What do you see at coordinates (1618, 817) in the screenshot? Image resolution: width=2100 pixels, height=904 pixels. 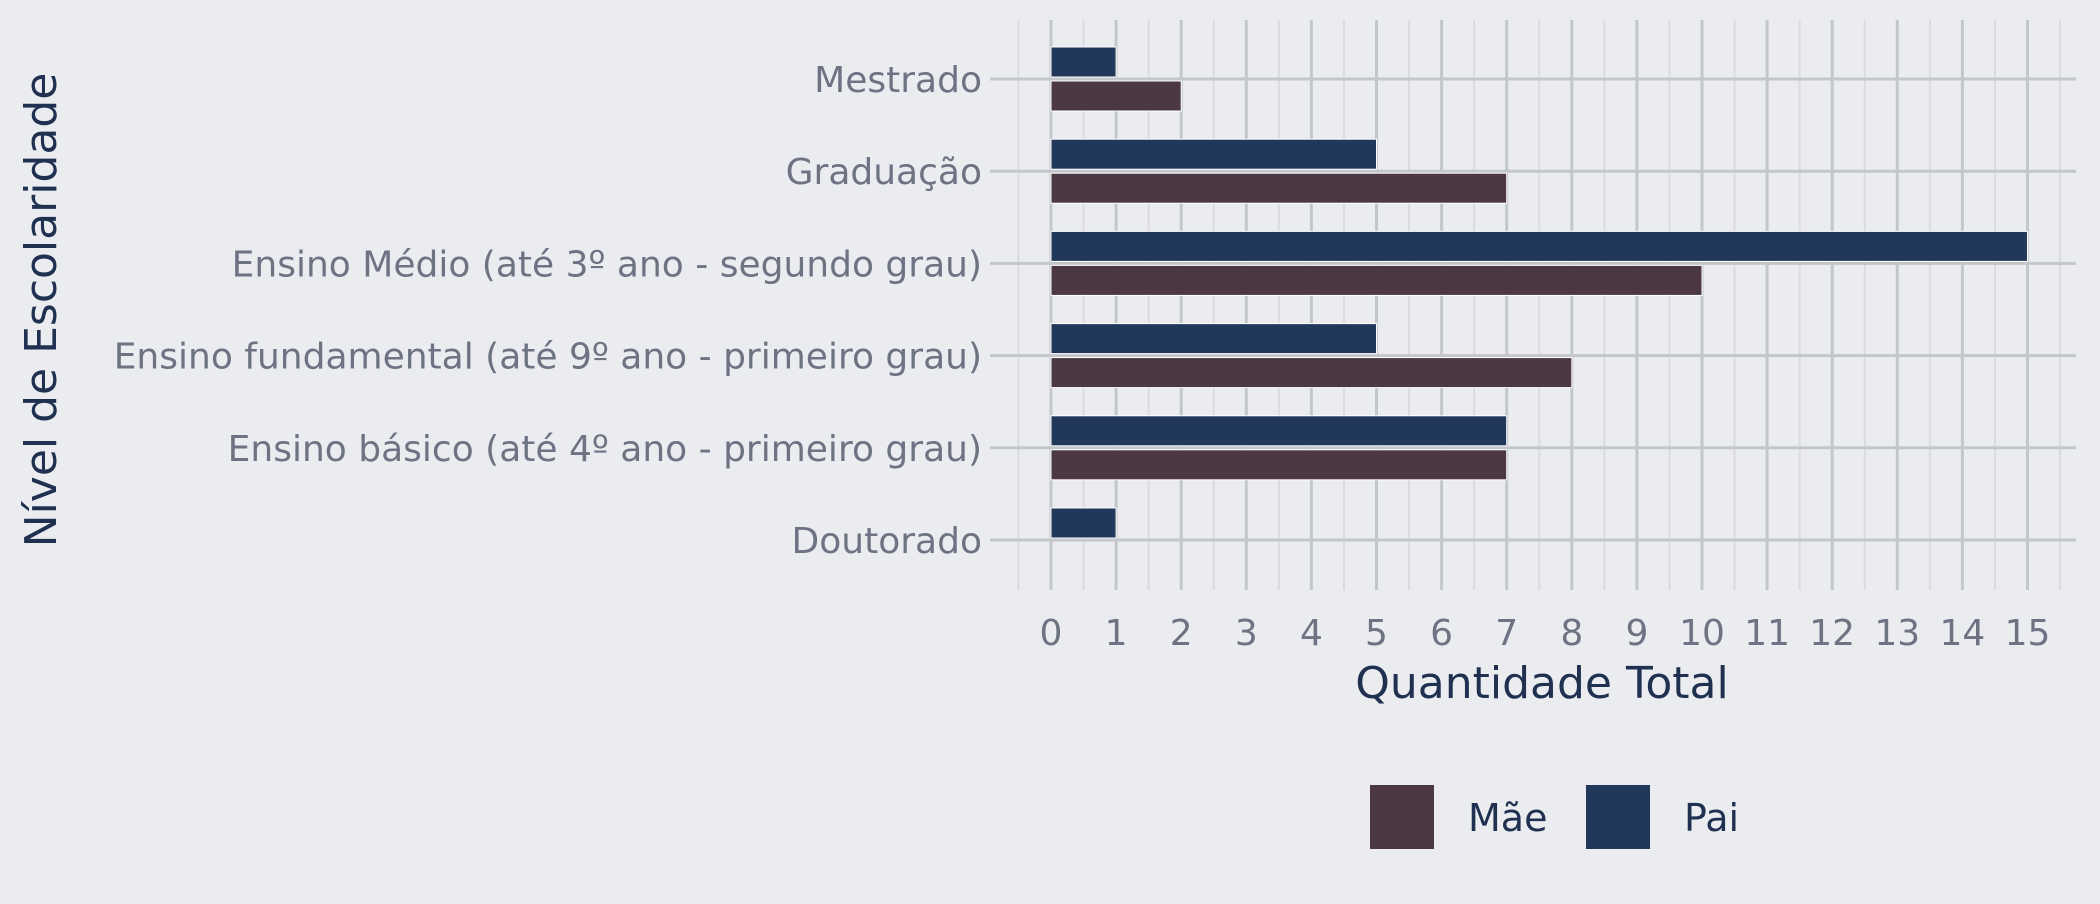 I see `legend-swatch-pai` at bounding box center [1618, 817].